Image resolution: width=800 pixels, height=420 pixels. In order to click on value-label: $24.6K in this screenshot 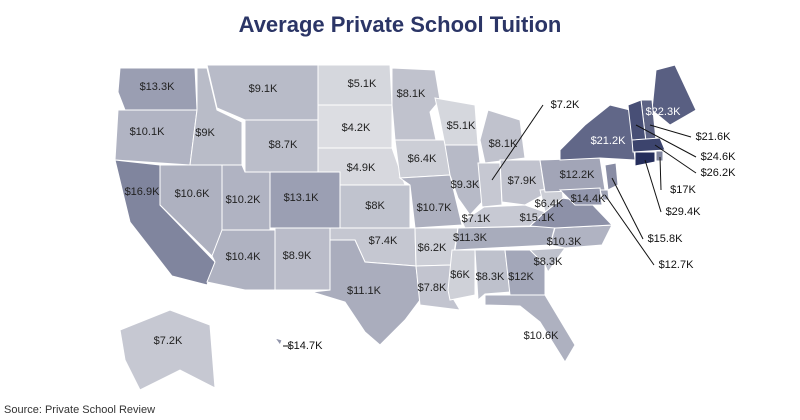, I will do `click(719, 157)`.